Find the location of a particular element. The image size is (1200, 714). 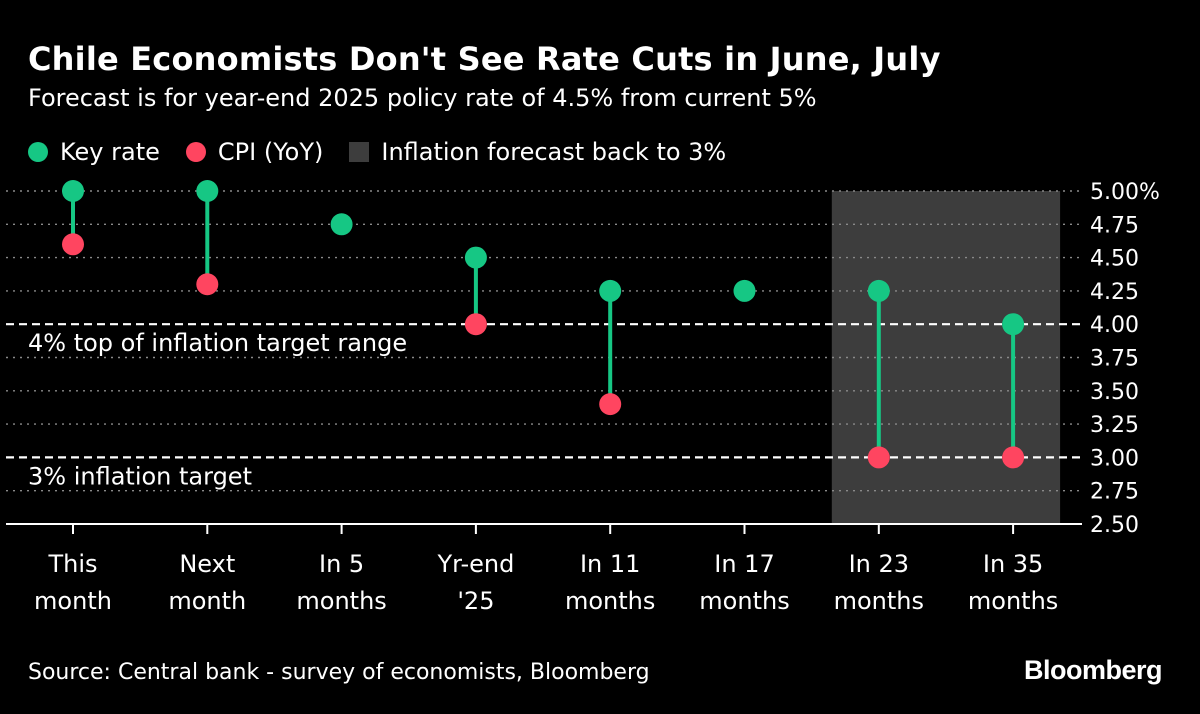

y-tick-label: 3.25 is located at coordinates (1114, 425).